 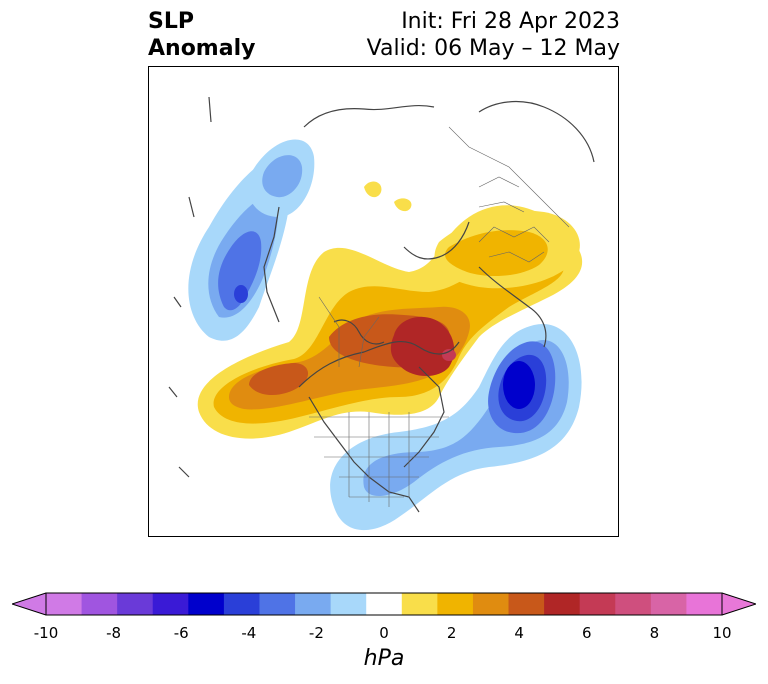 What do you see at coordinates (29, 604) in the screenshot?
I see `colorbar-under-arrow` at bounding box center [29, 604].